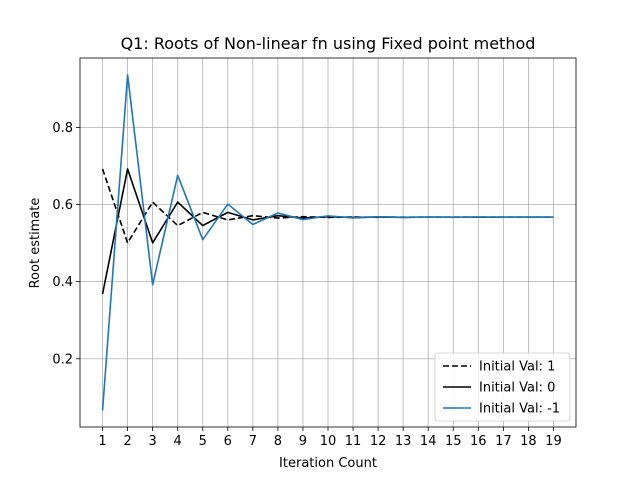  I want to click on x-tick-label: 5, so click(203, 441).